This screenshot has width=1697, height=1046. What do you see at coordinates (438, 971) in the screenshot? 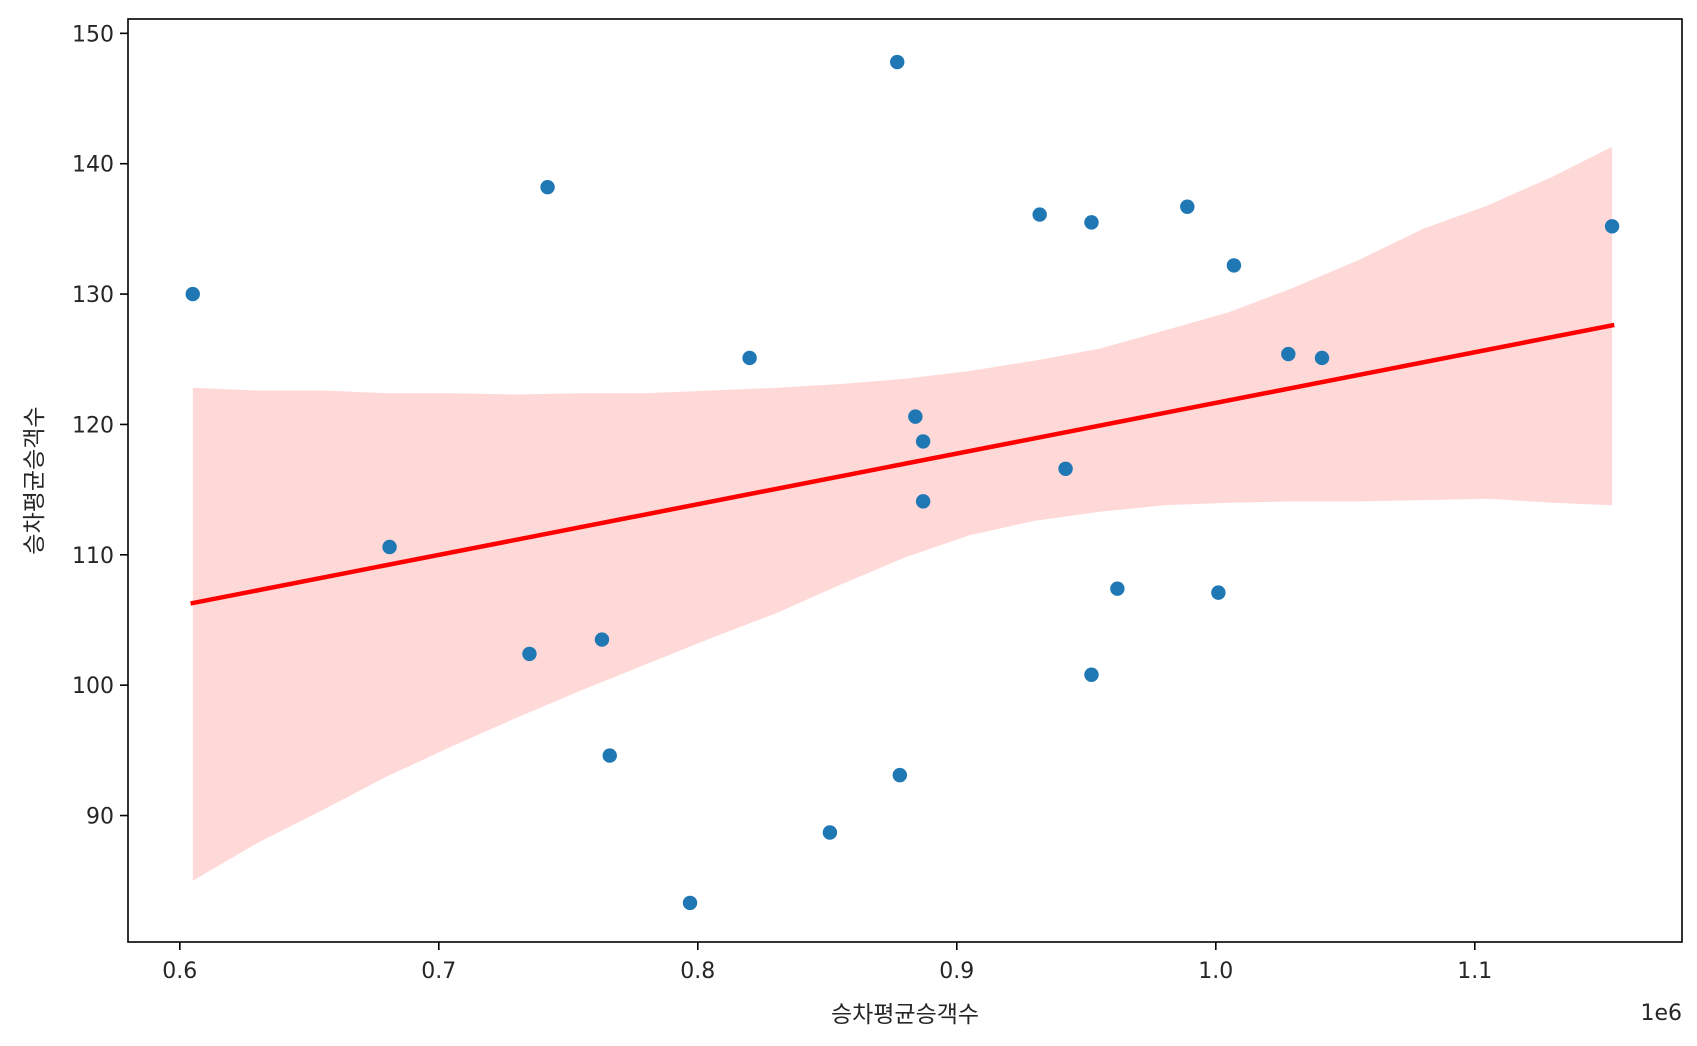
I see `x-tick-label: 0.7` at bounding box center [438, 971].